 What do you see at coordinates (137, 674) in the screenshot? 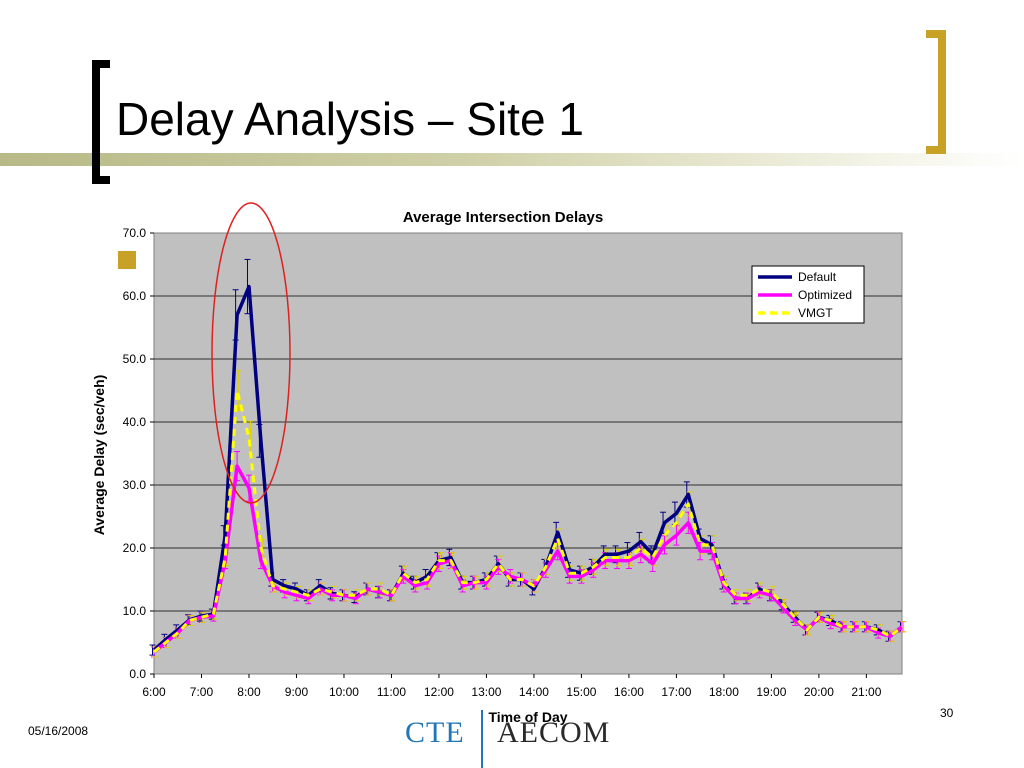
I see `y-tick-label: 0.0` at bounding box center [137, 674].